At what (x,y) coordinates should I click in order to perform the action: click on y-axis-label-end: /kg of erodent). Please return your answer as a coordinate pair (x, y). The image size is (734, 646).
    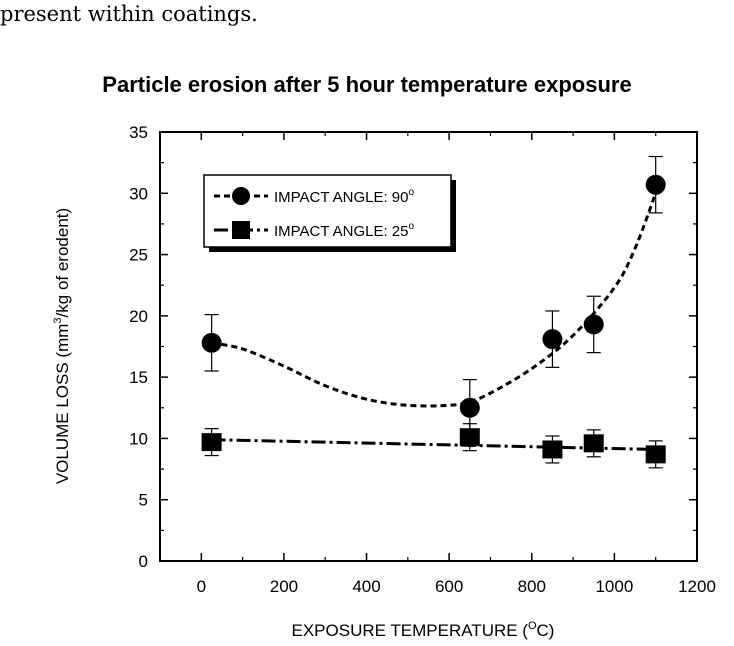
    Looking at the image, I should click on (62, 263).